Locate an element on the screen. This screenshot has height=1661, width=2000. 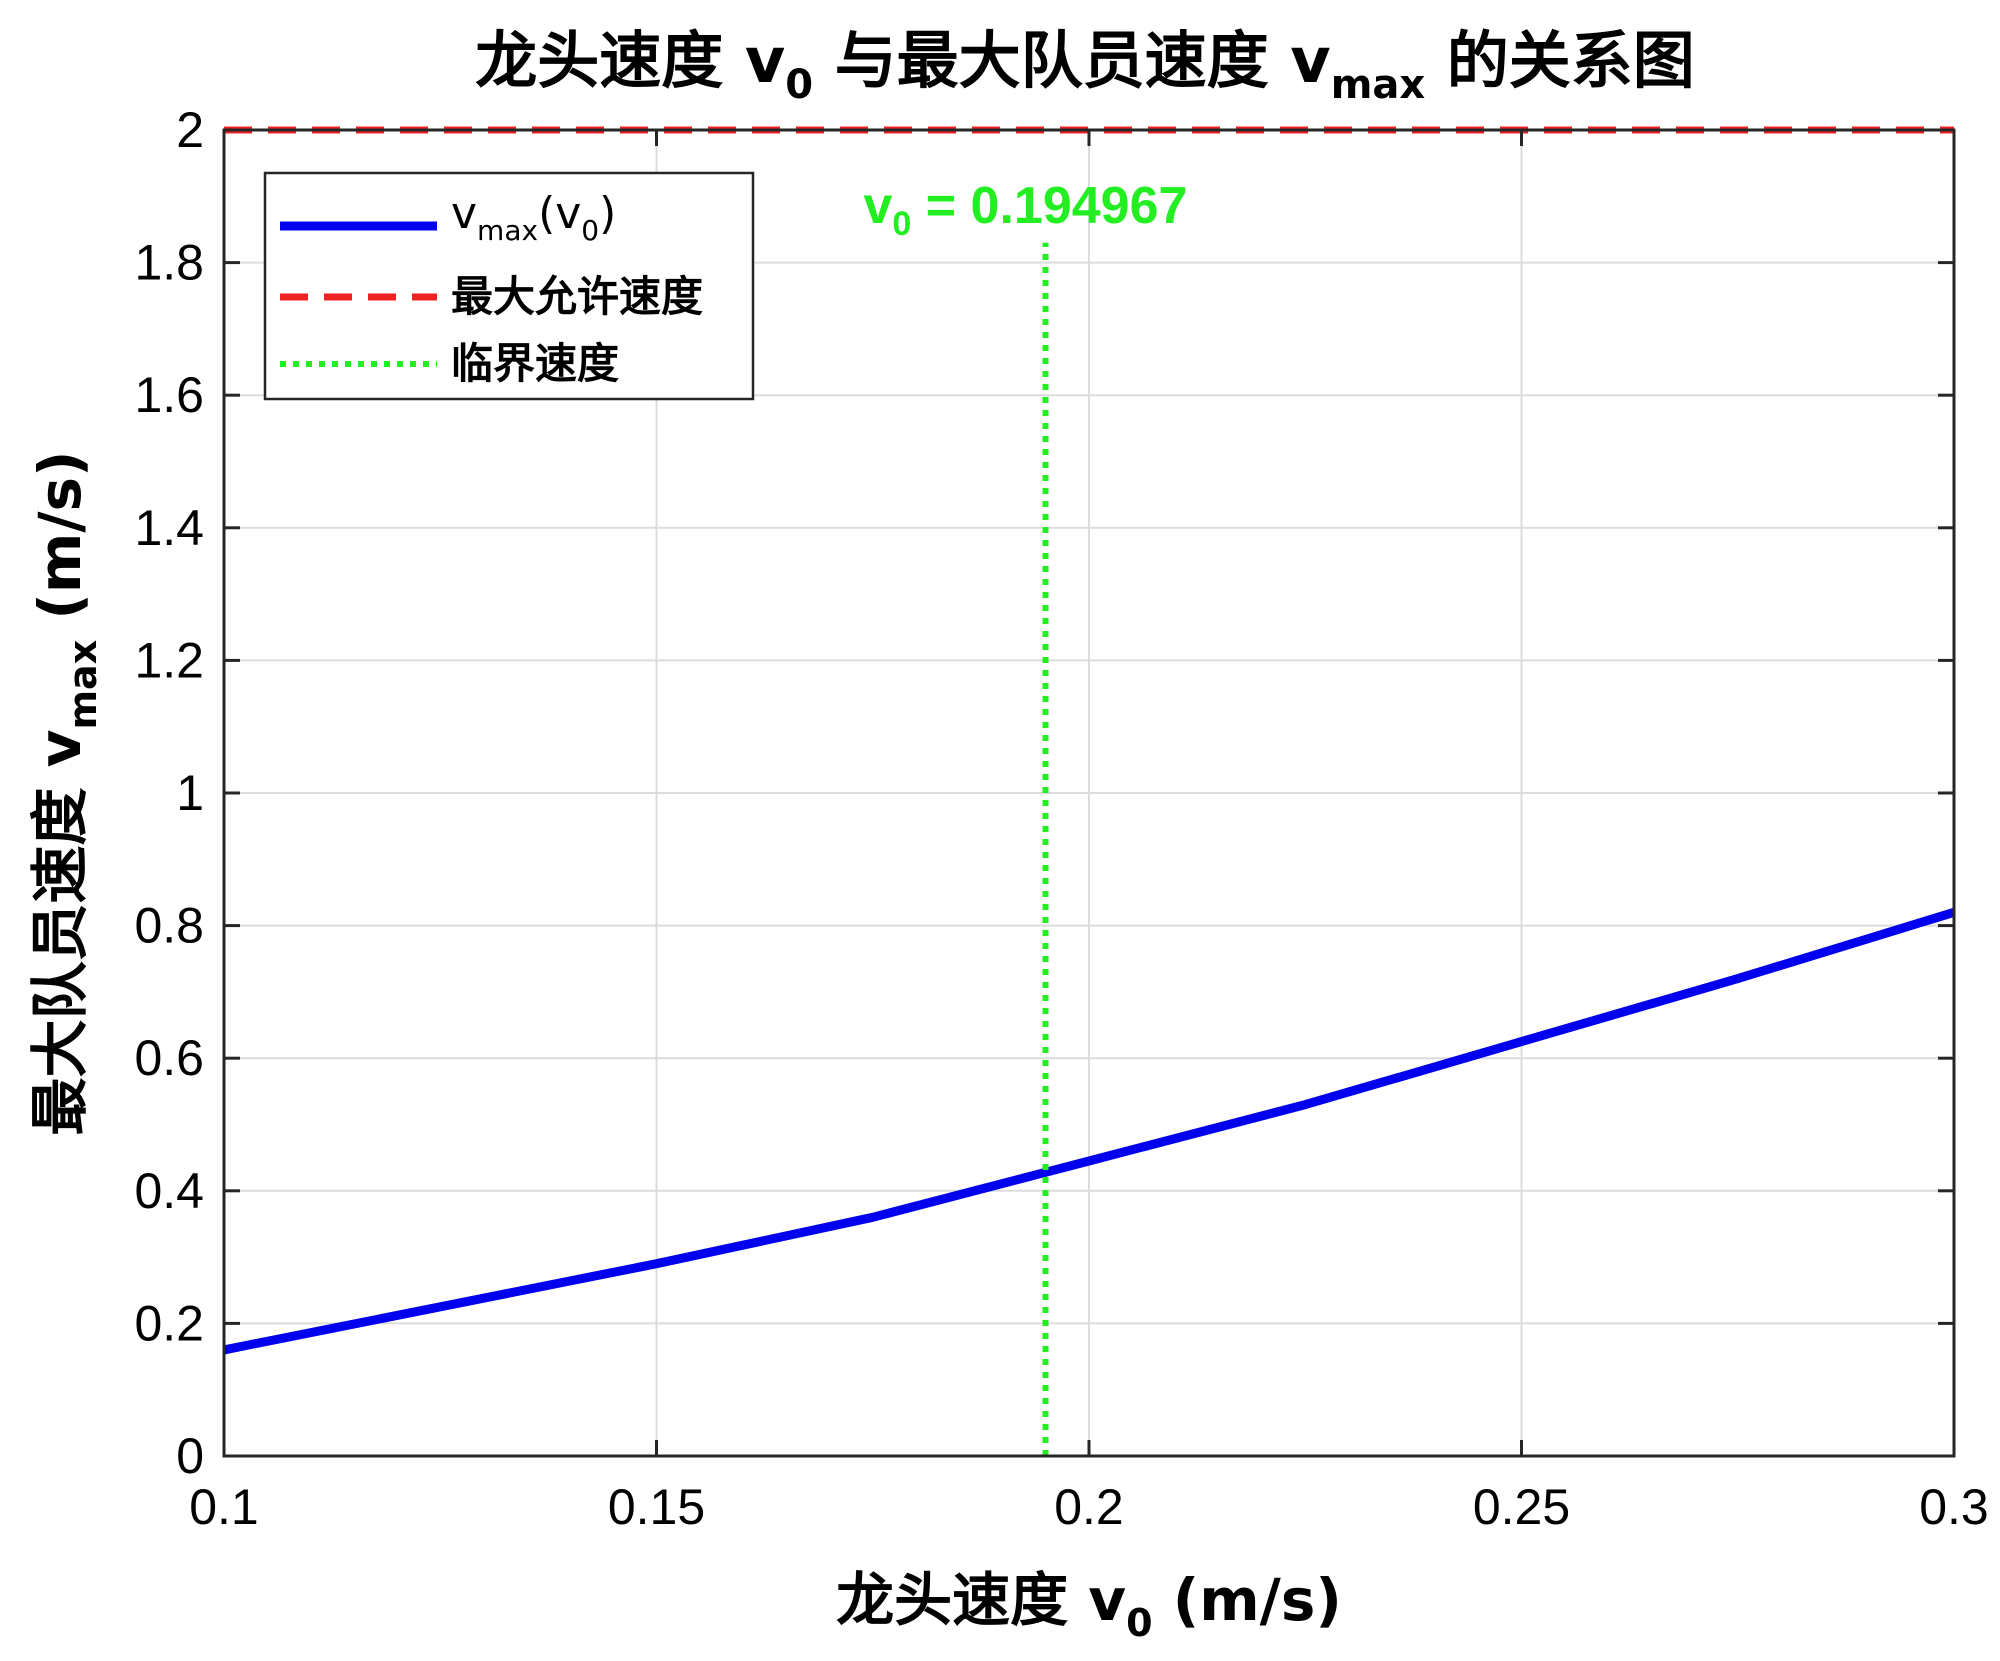
y-tick-label: 0.6 is located at coordinates (169, 1058).